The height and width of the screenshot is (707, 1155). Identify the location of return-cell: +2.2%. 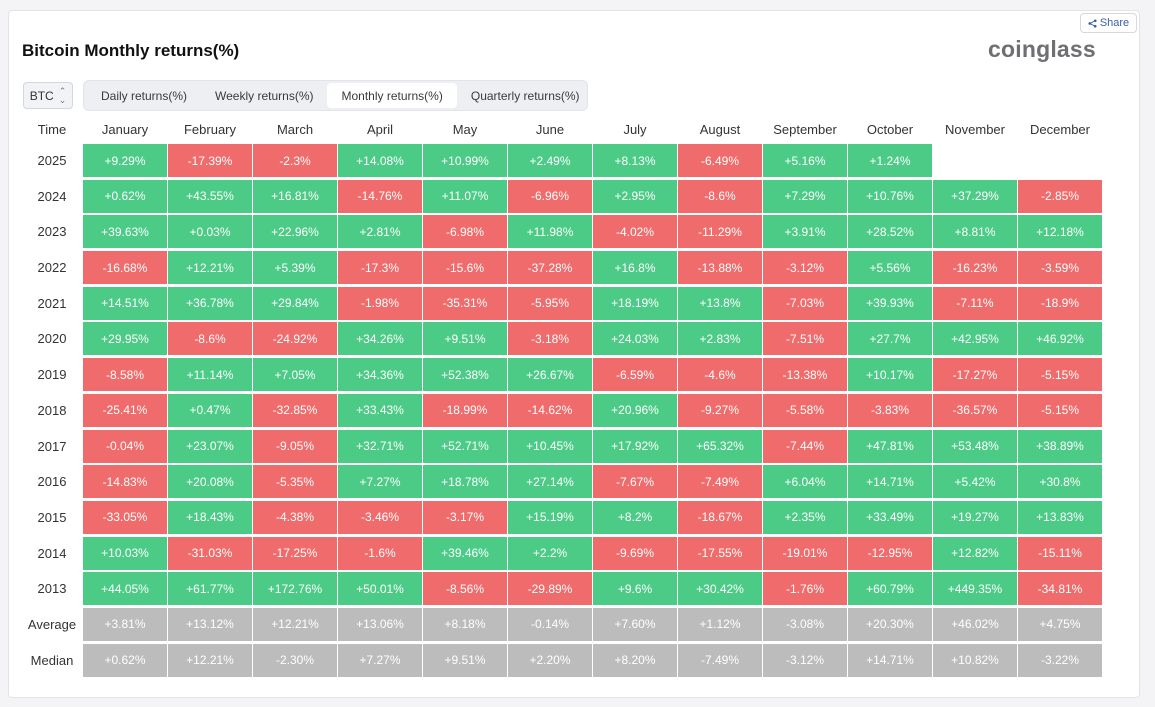
(550, 553).